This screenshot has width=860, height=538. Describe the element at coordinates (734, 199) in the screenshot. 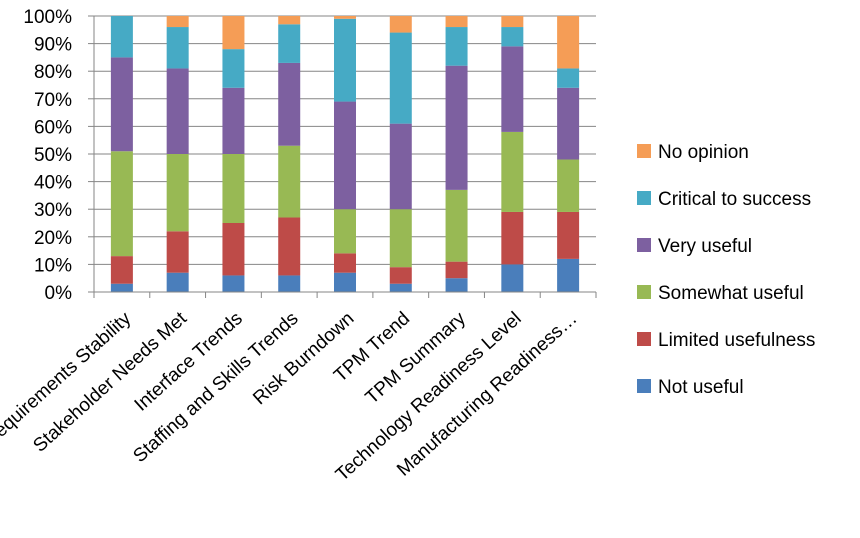

I see `legend-label: Critical to success` at that location.